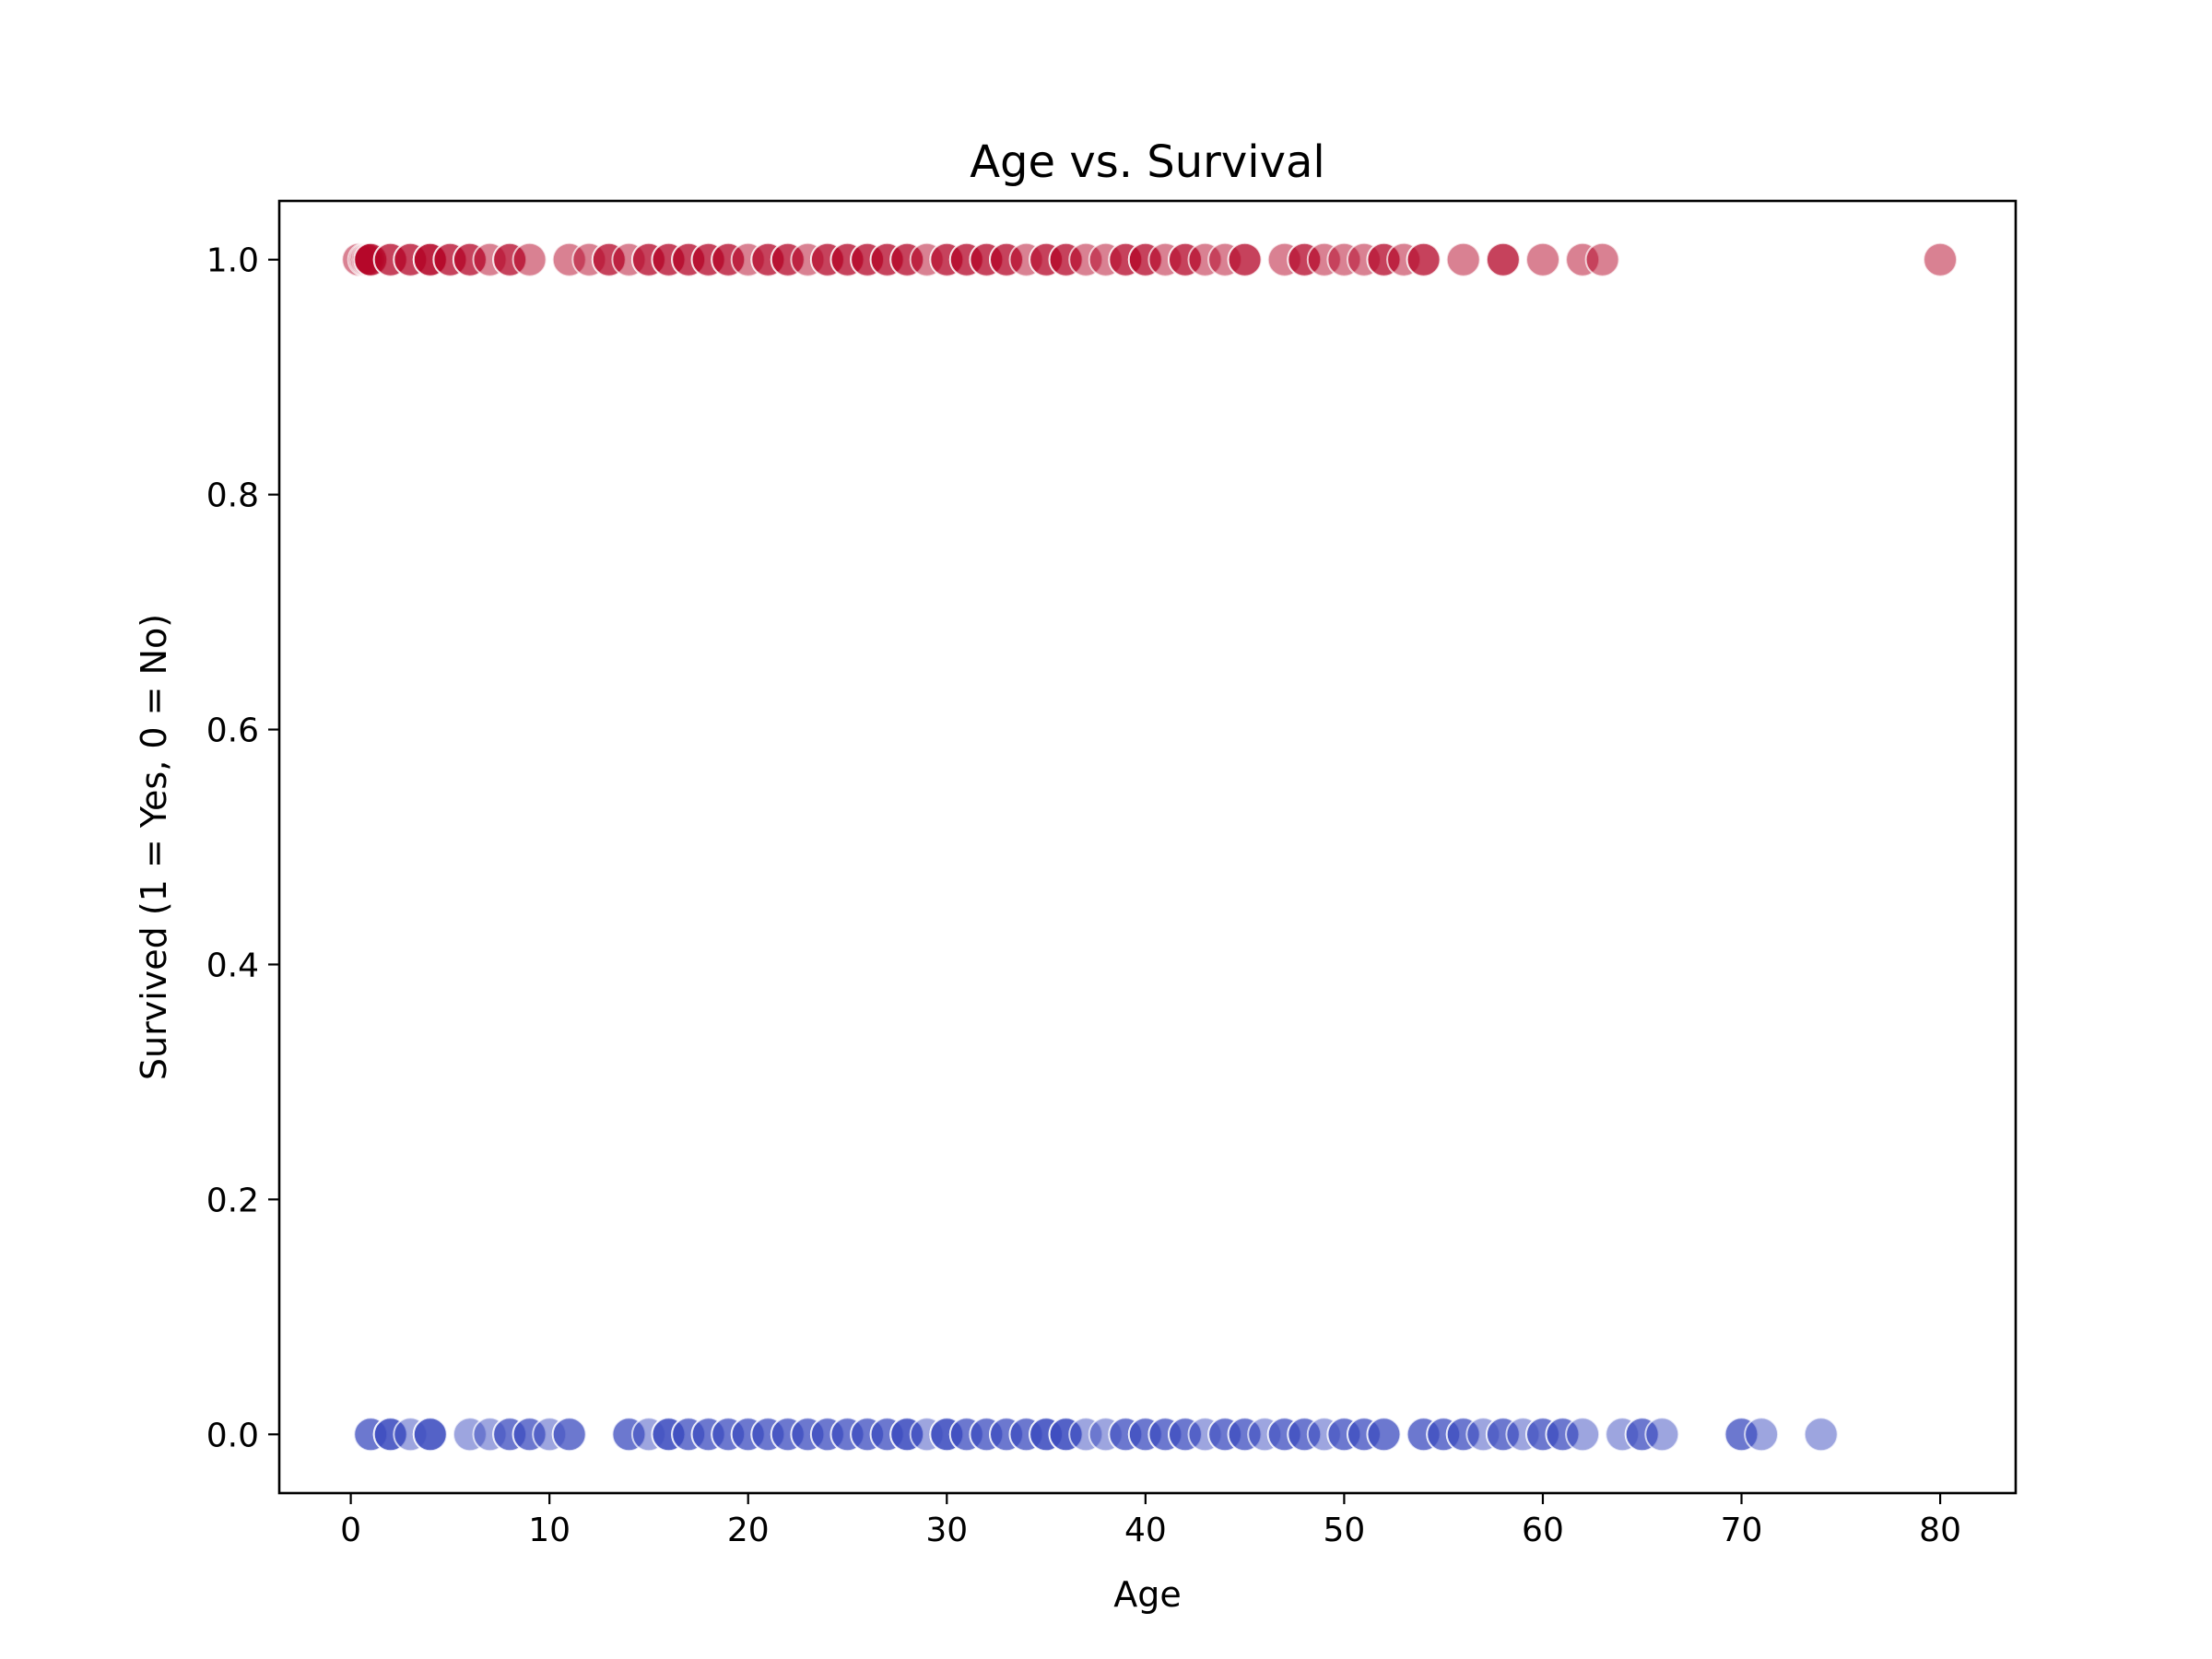 The image size is (2212, 1659). Describe the element at coordinates (946, 1530) in the screenshot. I see `x-tick-label: 30` at that location.